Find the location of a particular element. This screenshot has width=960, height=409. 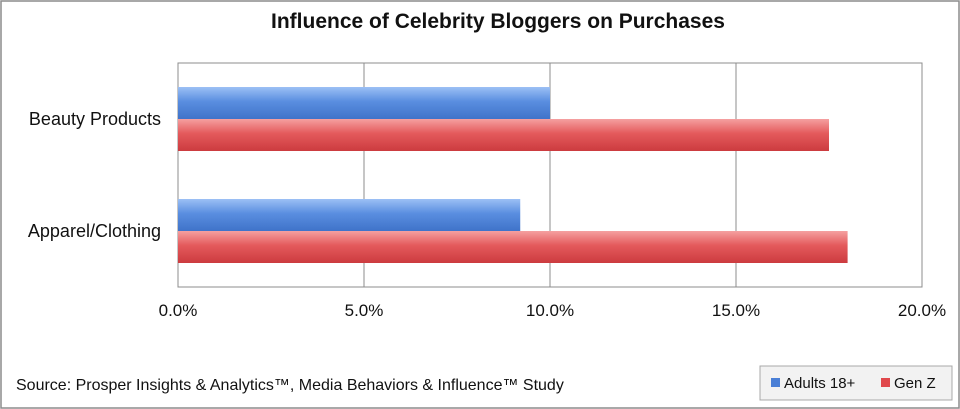

legend-box is located at coordinates (856, 383).